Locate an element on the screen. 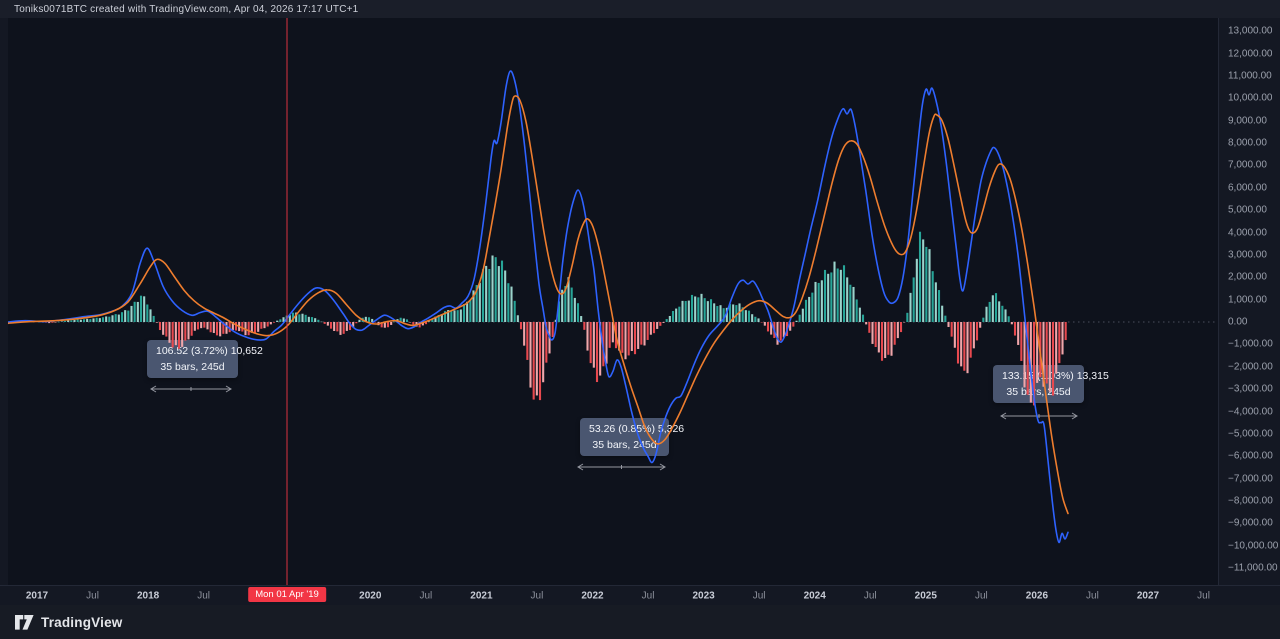 The image size is (1280, 639). time-axis-label: 2023 is located at coordinates (703, 596).